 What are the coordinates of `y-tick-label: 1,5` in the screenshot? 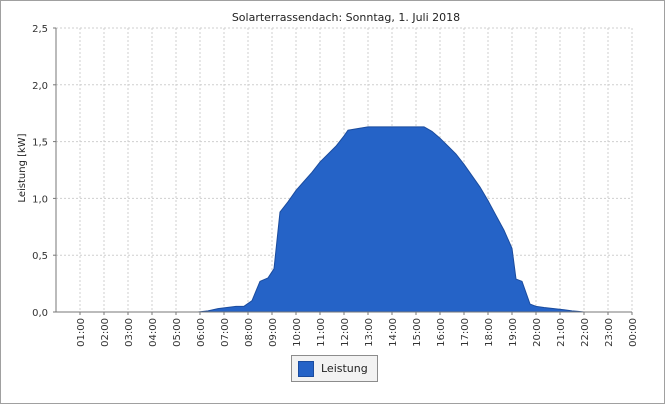 It's located at (40, 143).